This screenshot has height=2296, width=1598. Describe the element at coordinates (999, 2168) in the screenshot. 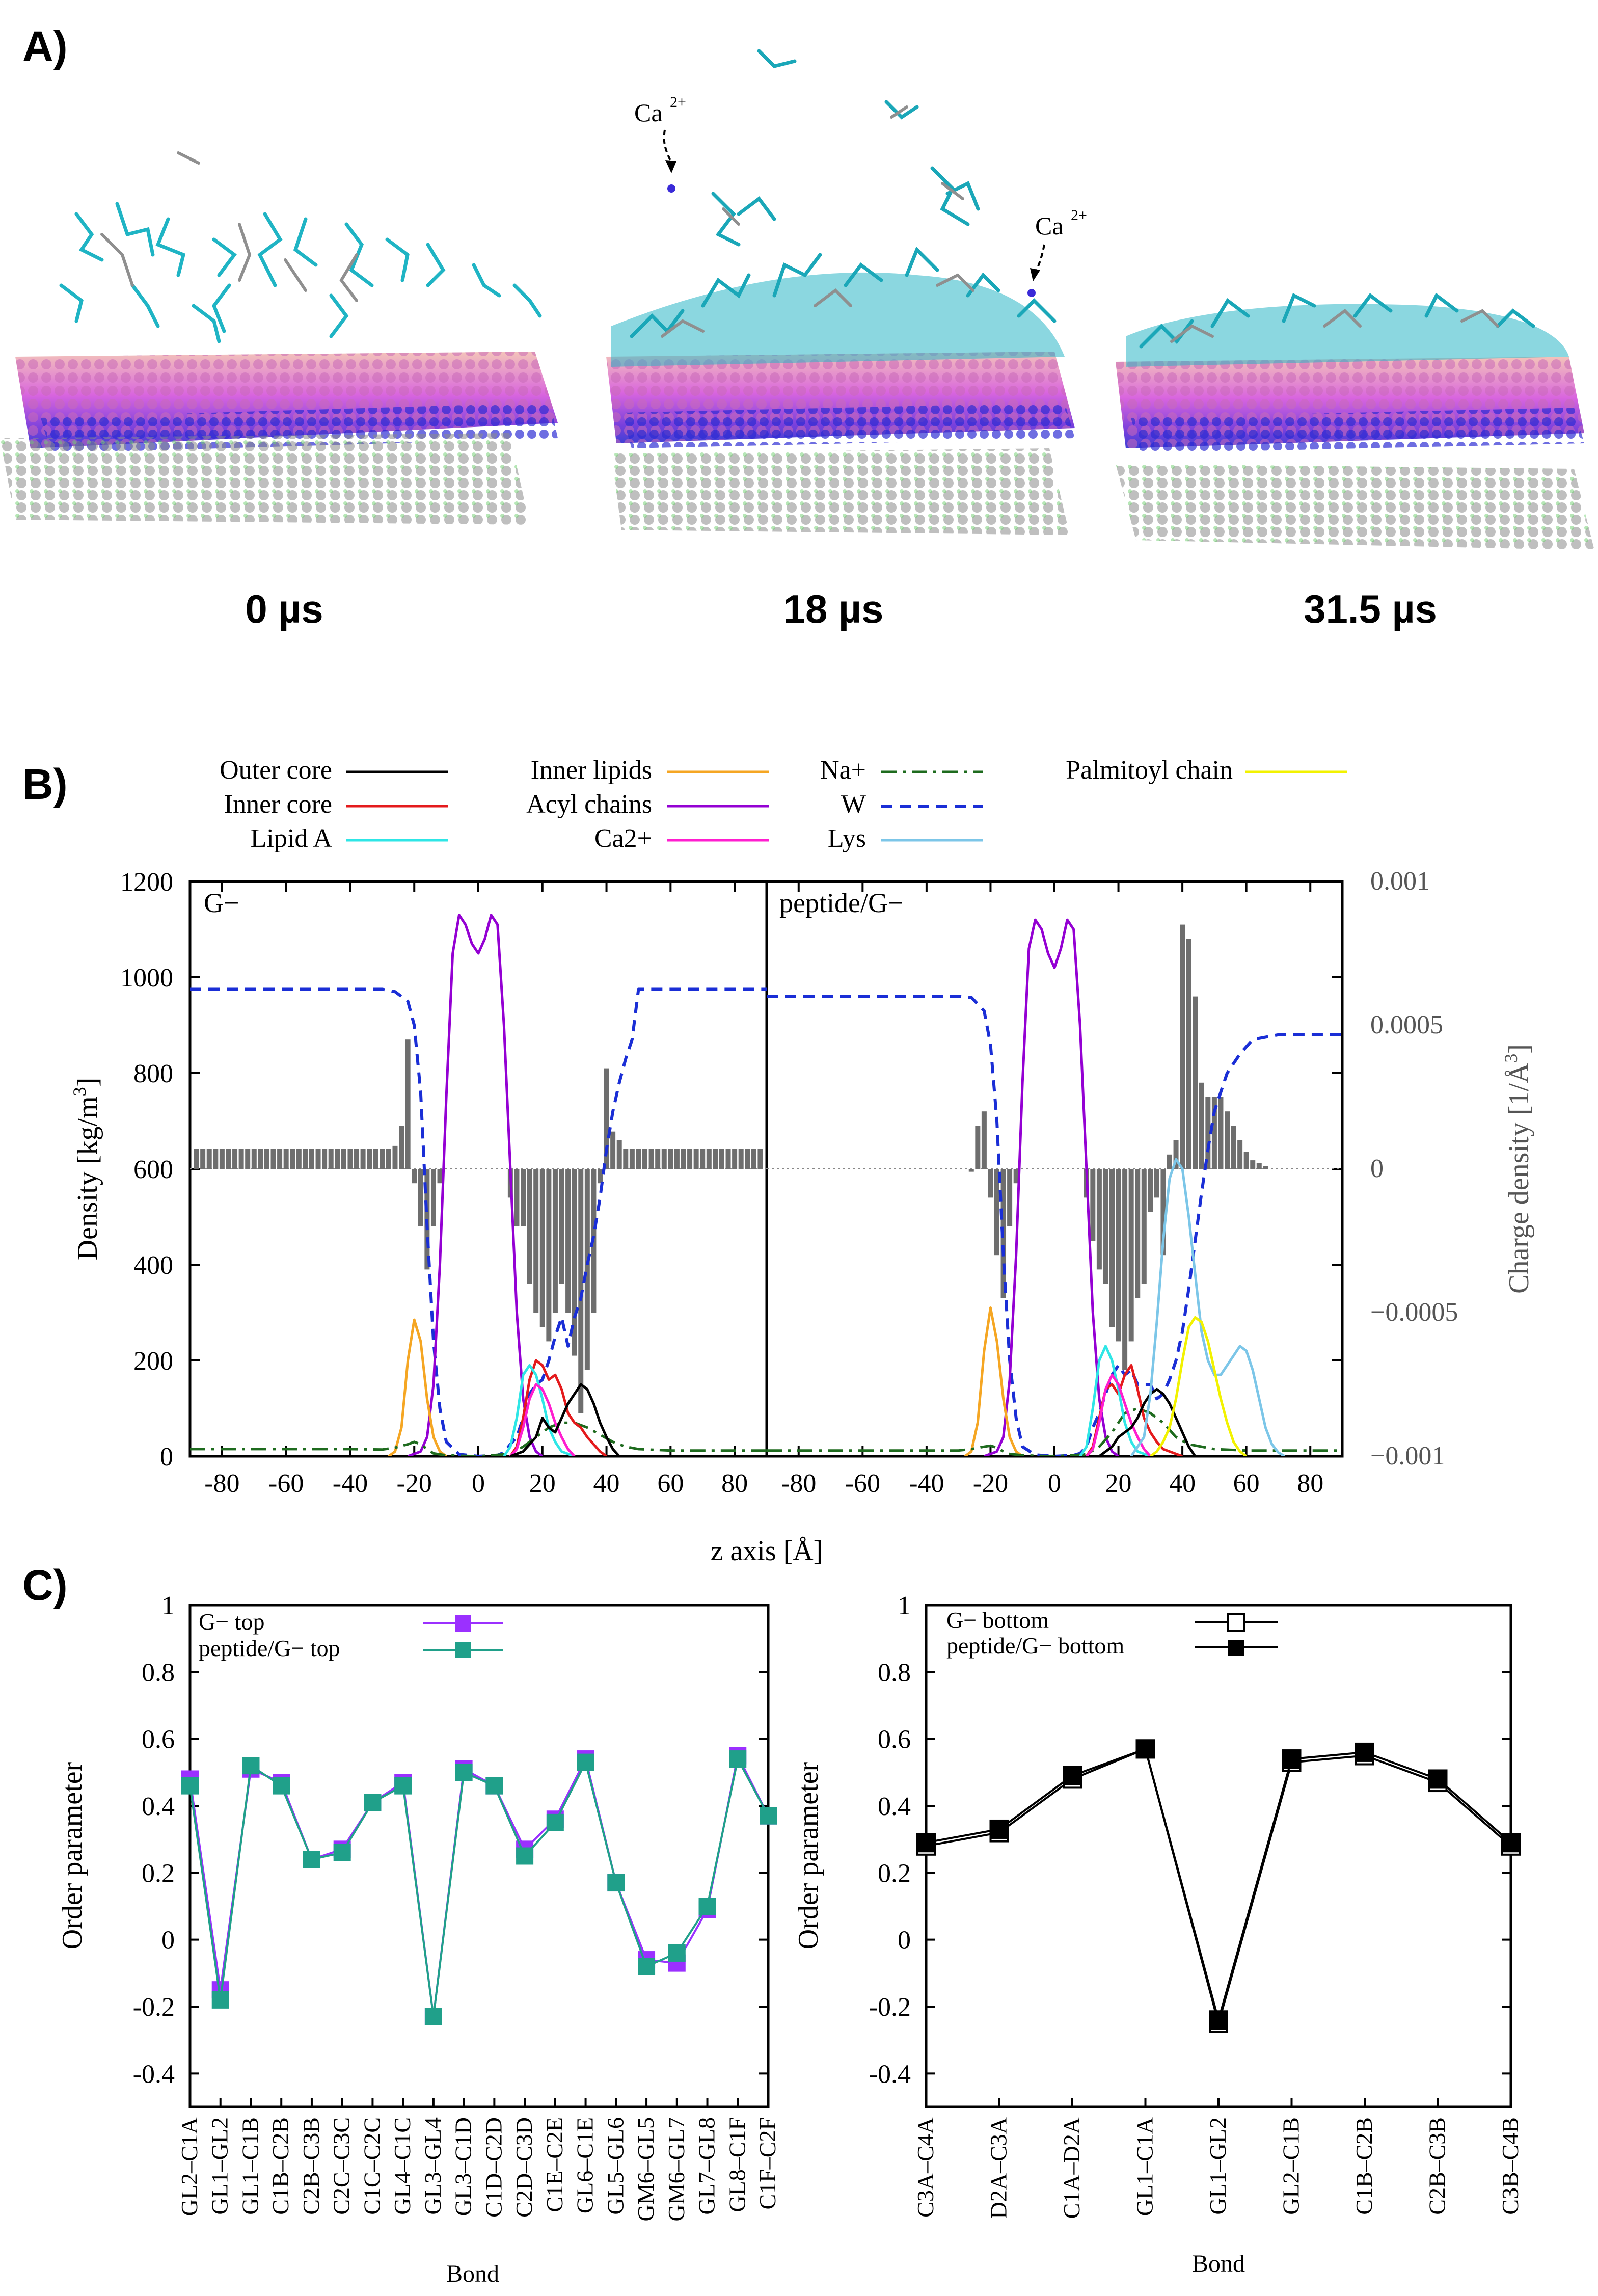

I see `order-xtick-label: D2A–C3A` at that location.